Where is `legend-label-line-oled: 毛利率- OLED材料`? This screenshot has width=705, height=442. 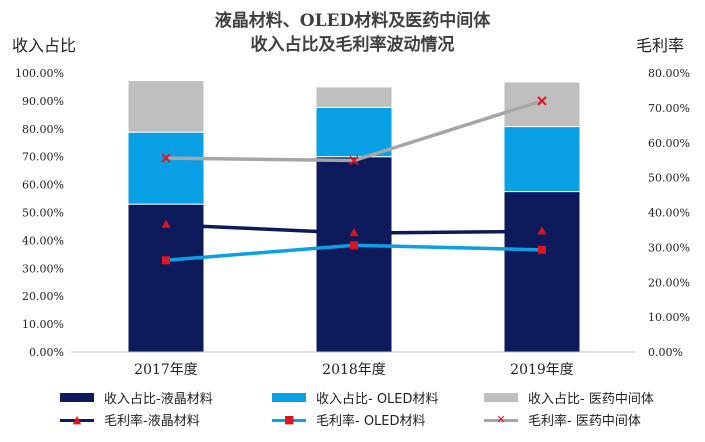 legend-label-line-oled: 毛利率- OLED材料 is located at coordinates (371, 421).